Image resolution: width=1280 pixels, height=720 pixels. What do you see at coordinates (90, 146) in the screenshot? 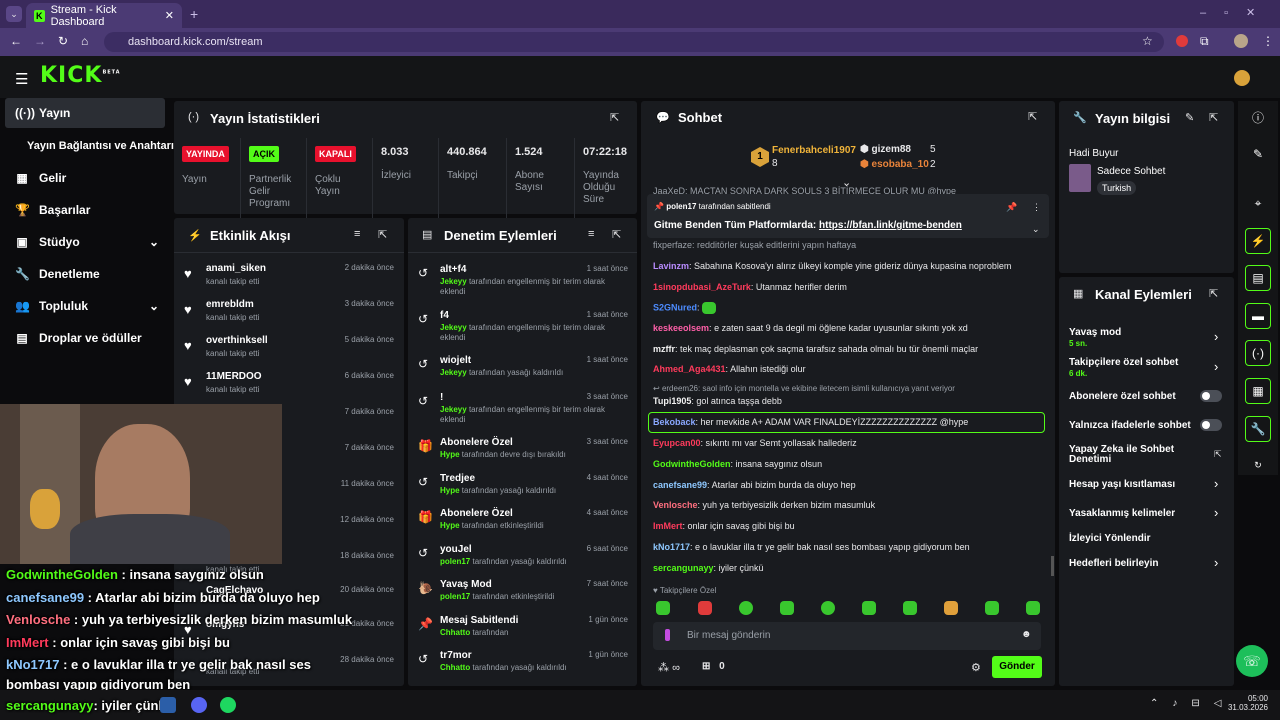
I see `nav-item-stream-key: Yayın Bağlantısı ve Anahtarı` at bounding box center [90, 146].